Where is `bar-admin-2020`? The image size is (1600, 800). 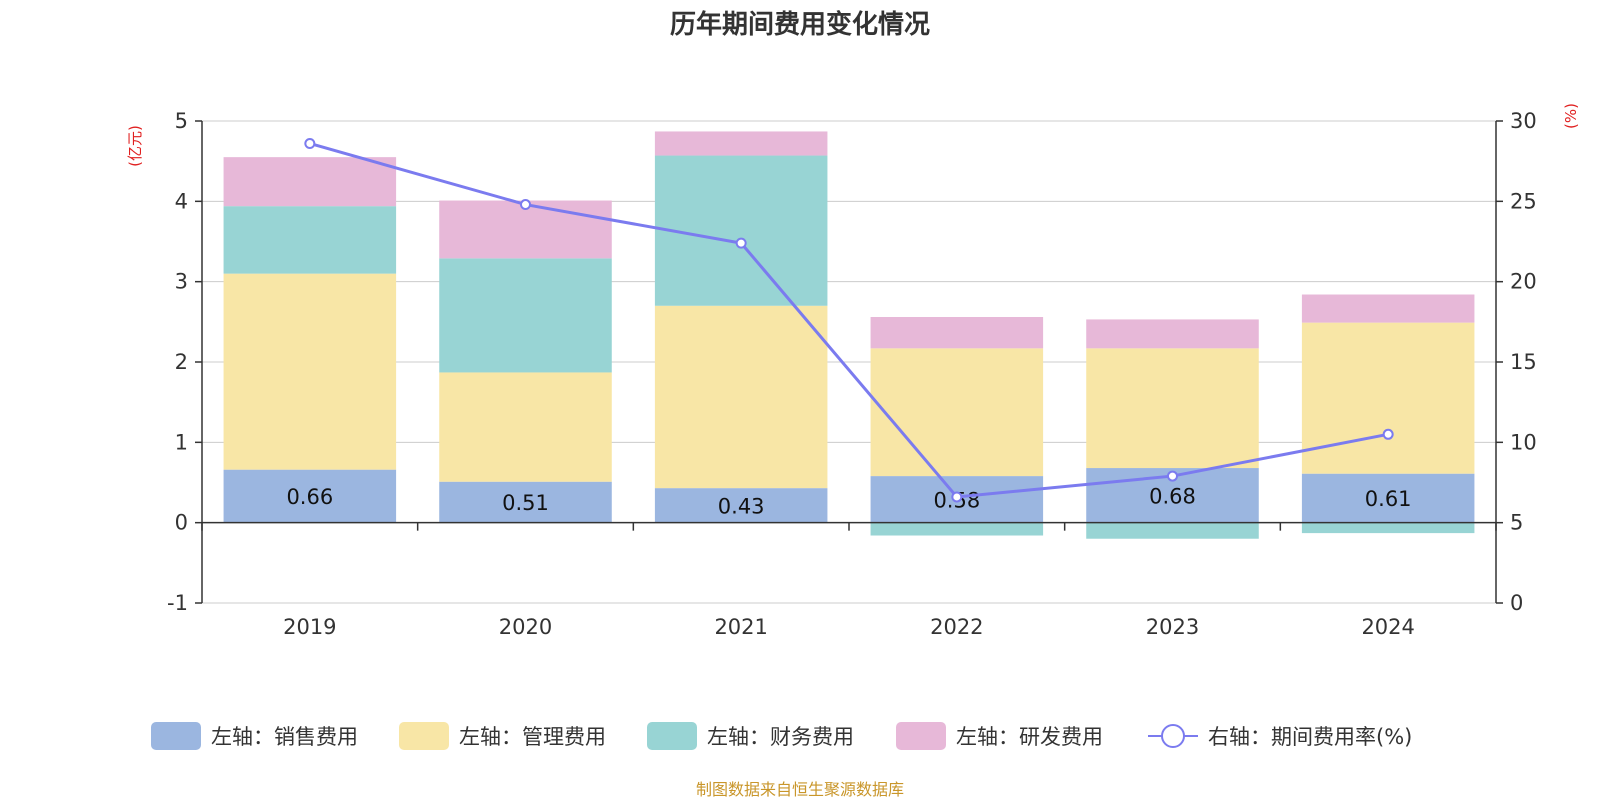 bar-admin-2020 is located at coordinates (525, 427).